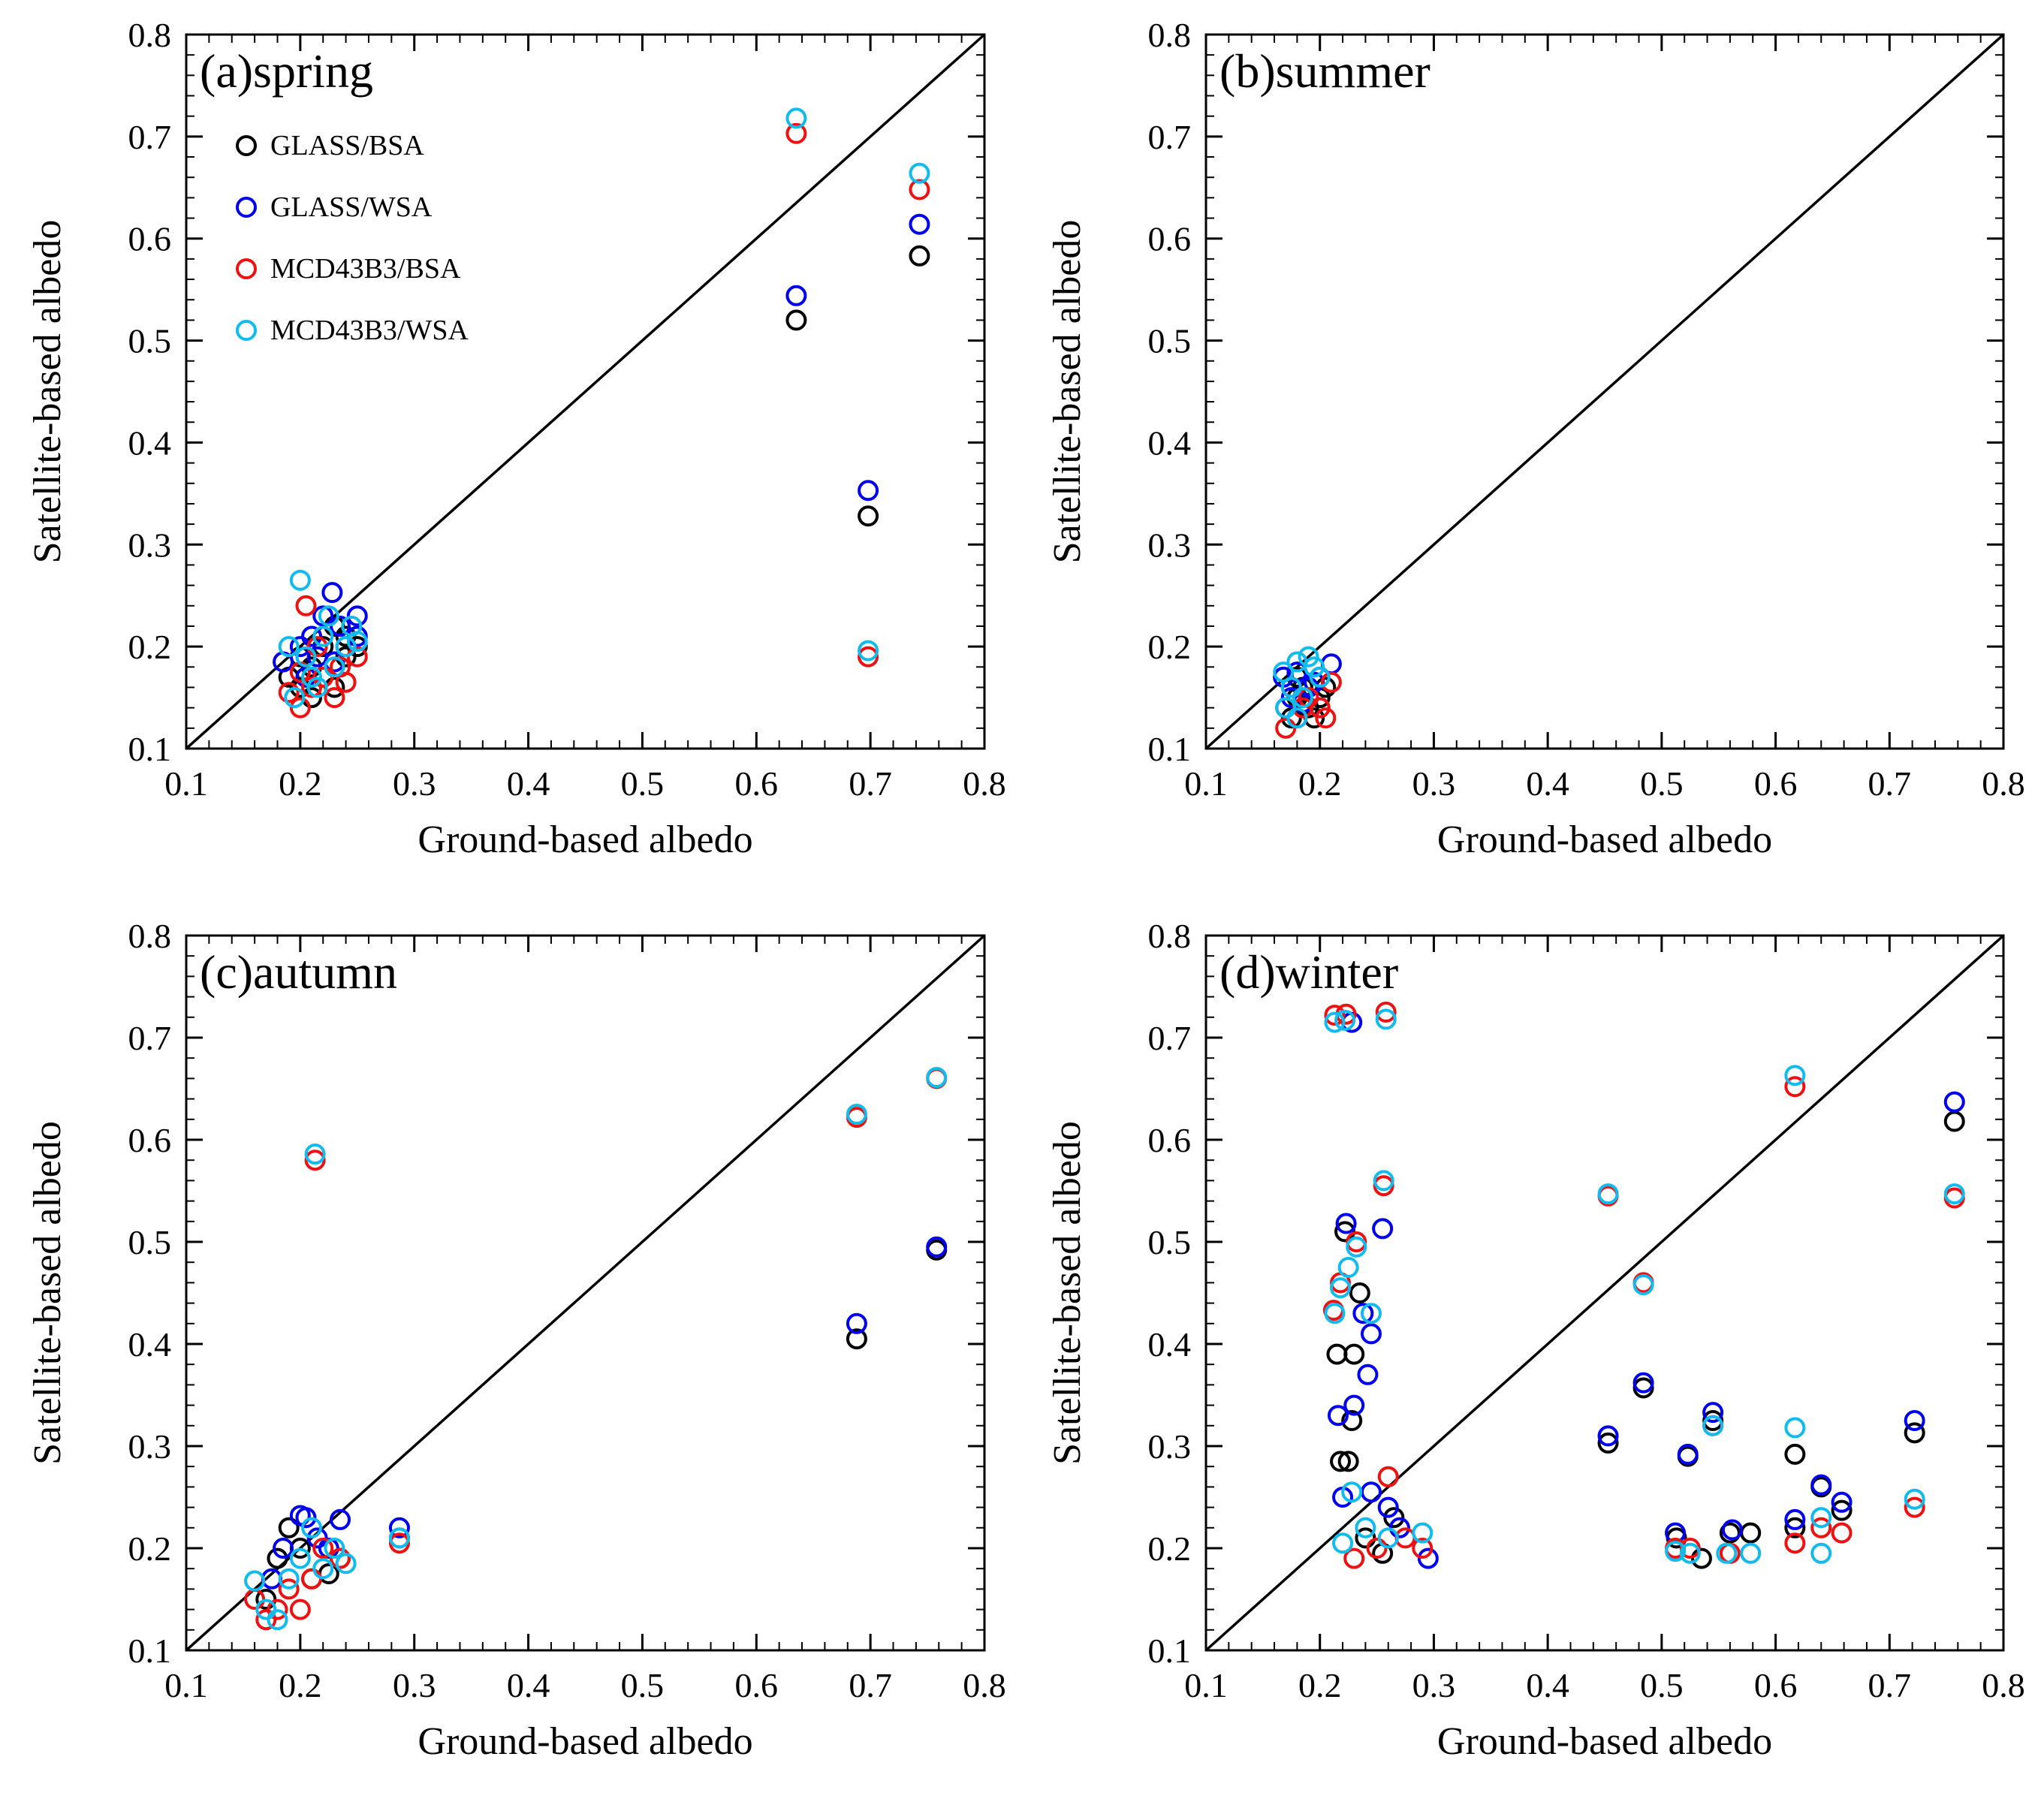  I want to click on x-tick-label: 0.3, so click(1434, 1685).